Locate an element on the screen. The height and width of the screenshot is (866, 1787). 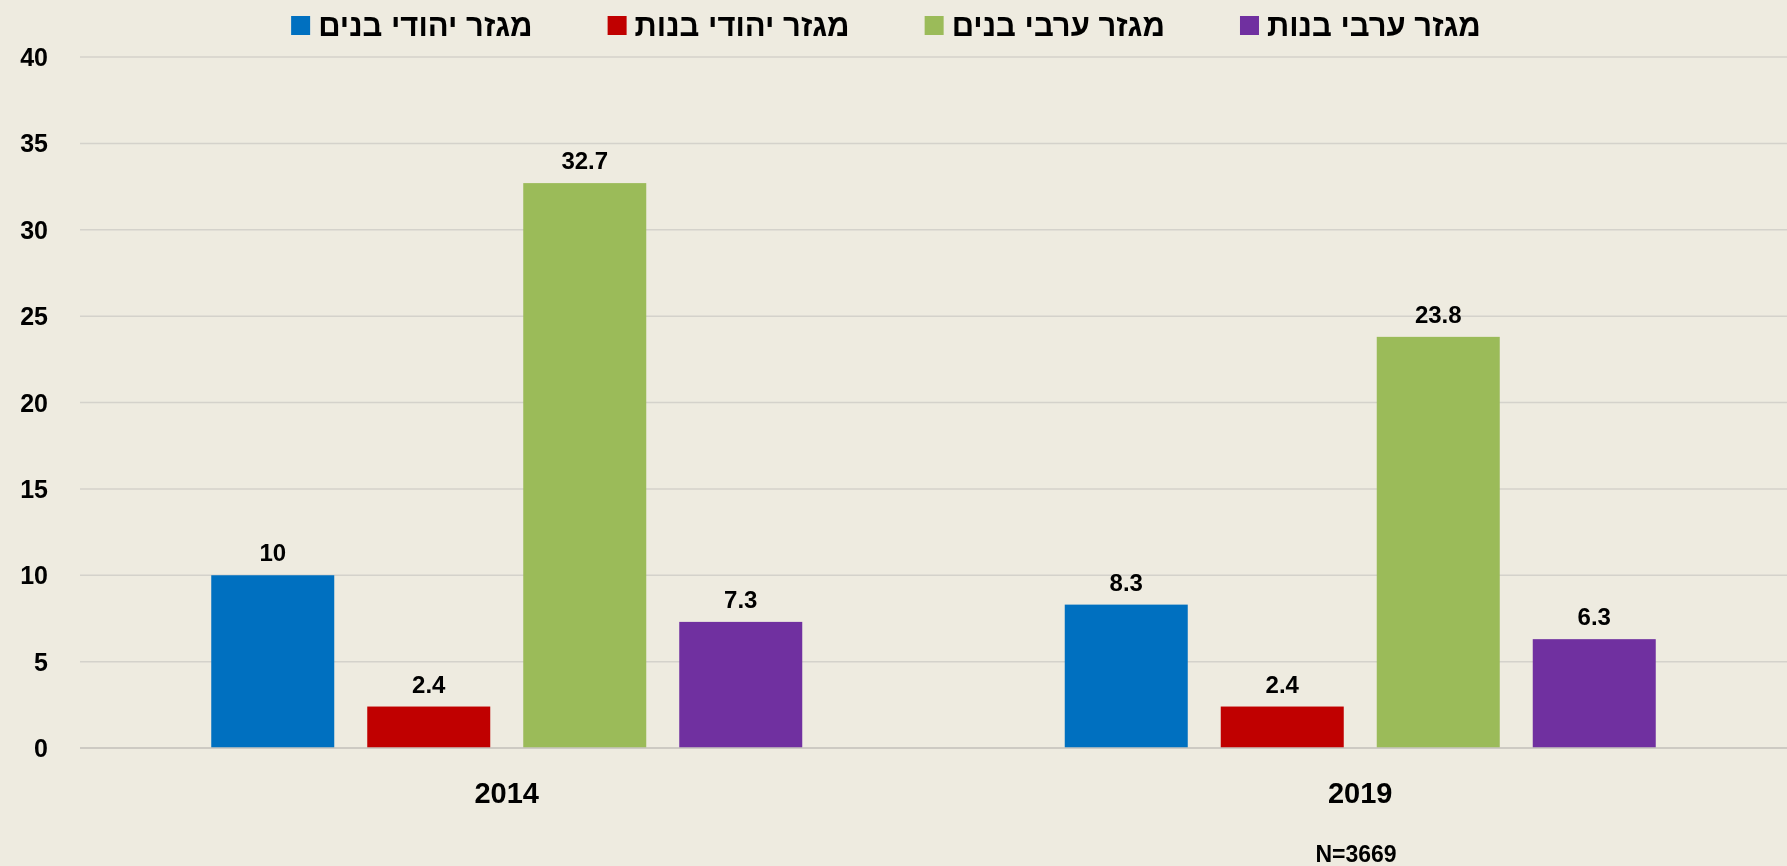
y-tick-label: 30 is located at coordinates (34, 229).